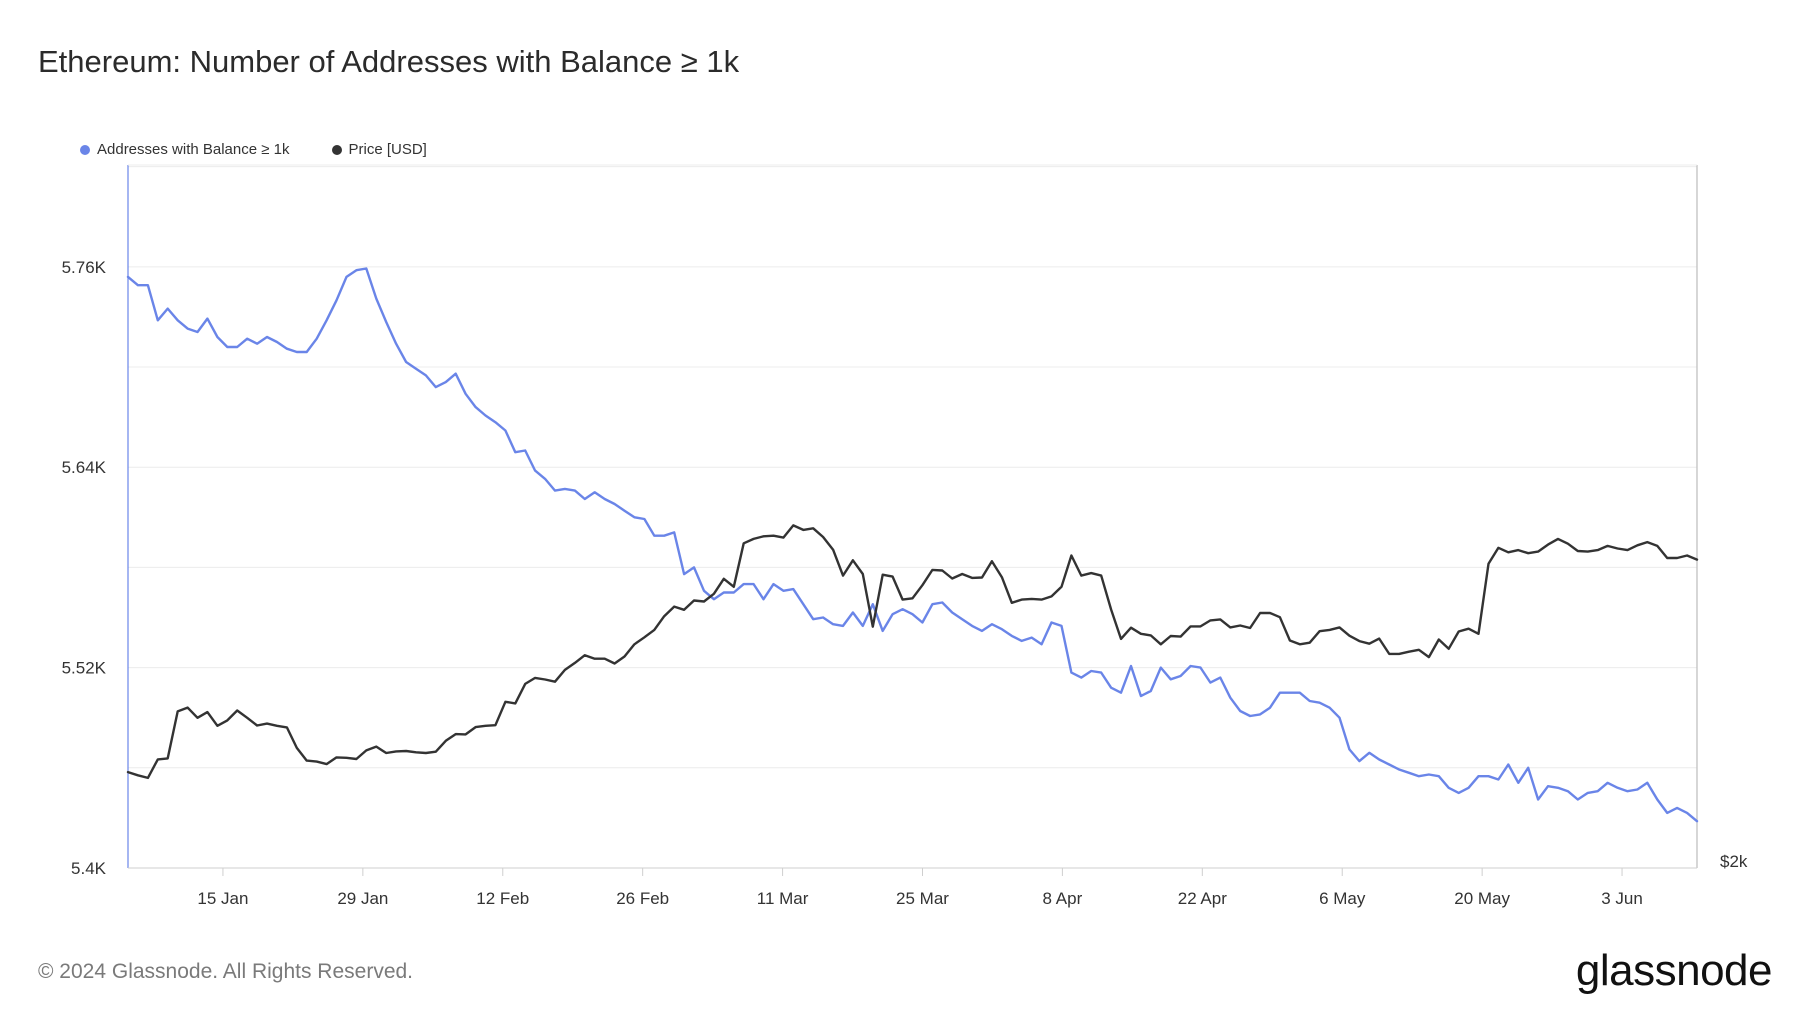  I want to click on x-tick-label: 29 Jan, so click(362, 898).